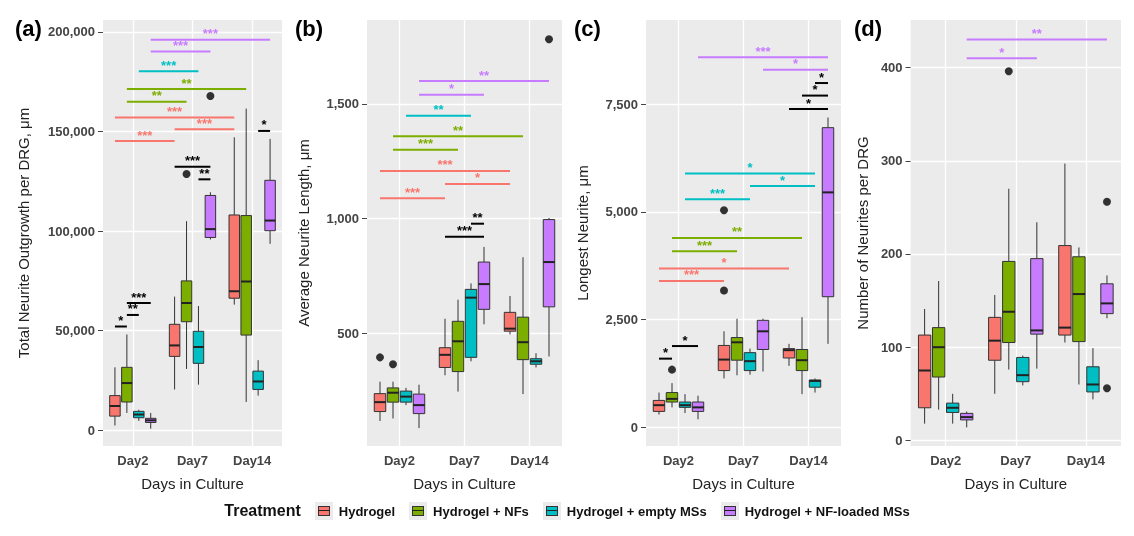 The image size is (1134, 536). What do you see at coordinates (342, 219) in the screenshot?
I see `y-tick-label: 1,000` at bounding box center [342, 219].